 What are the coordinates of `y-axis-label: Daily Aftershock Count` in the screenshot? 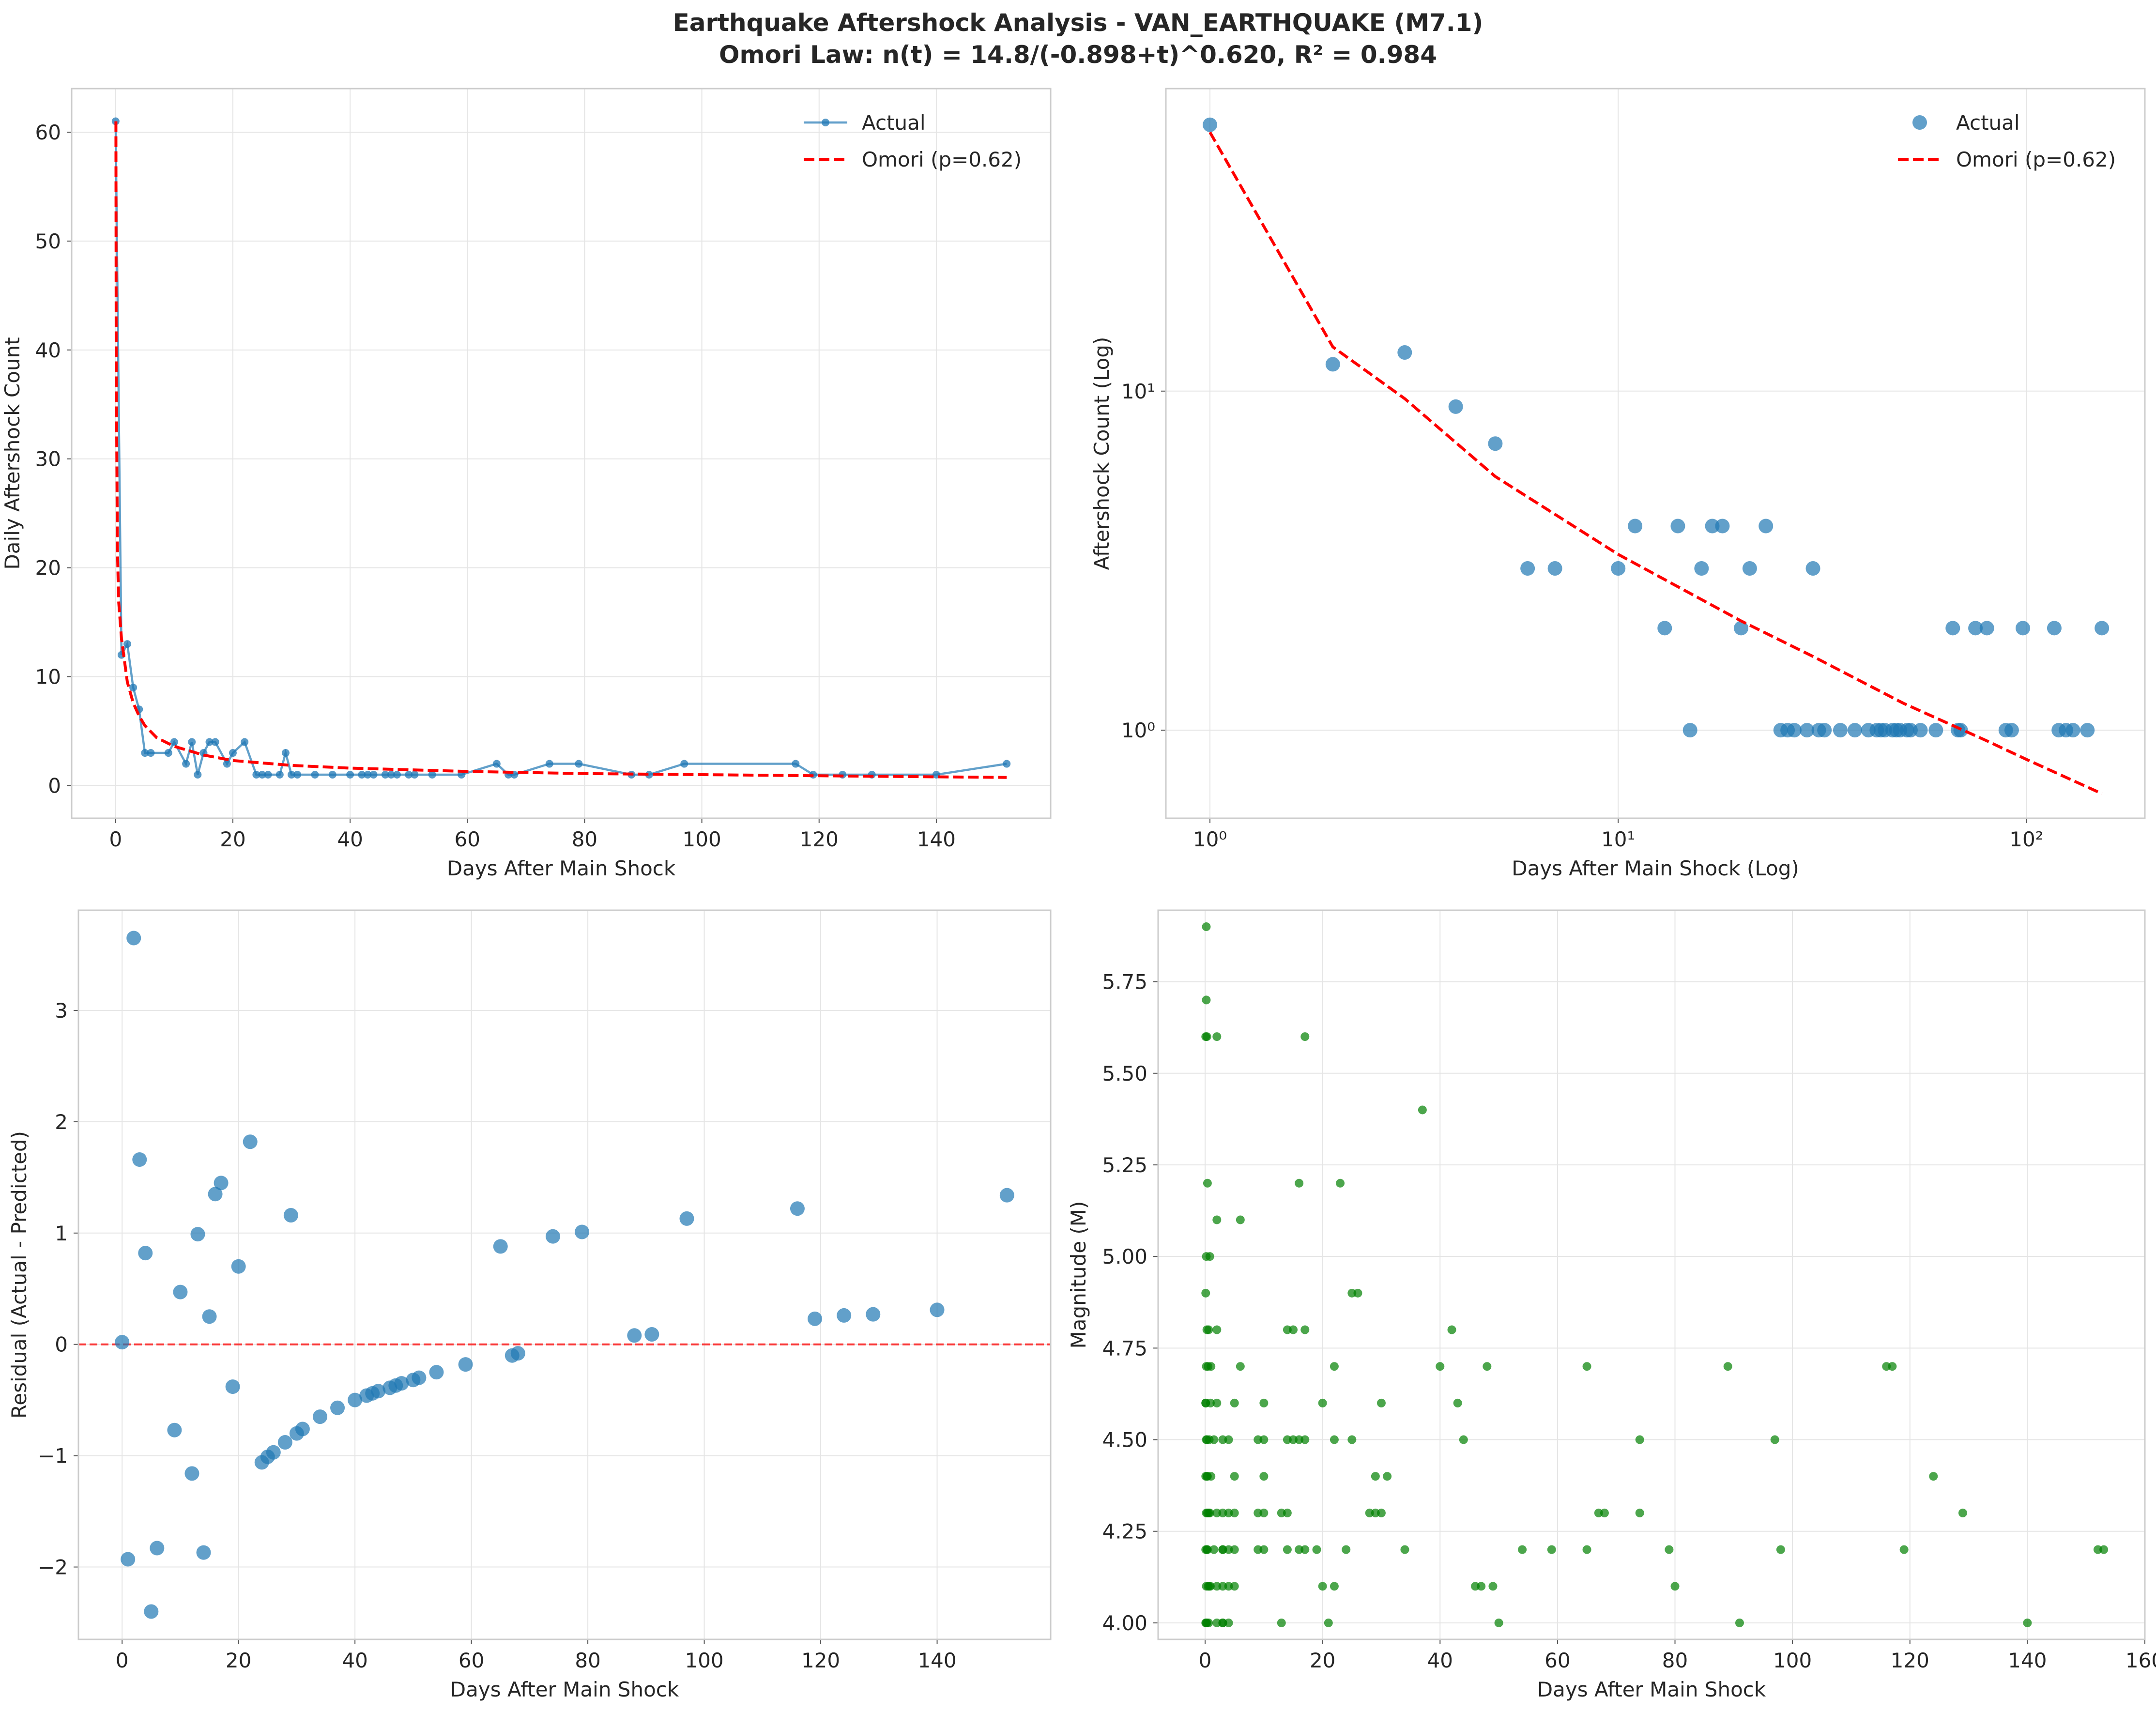 It's located at (12, 453).